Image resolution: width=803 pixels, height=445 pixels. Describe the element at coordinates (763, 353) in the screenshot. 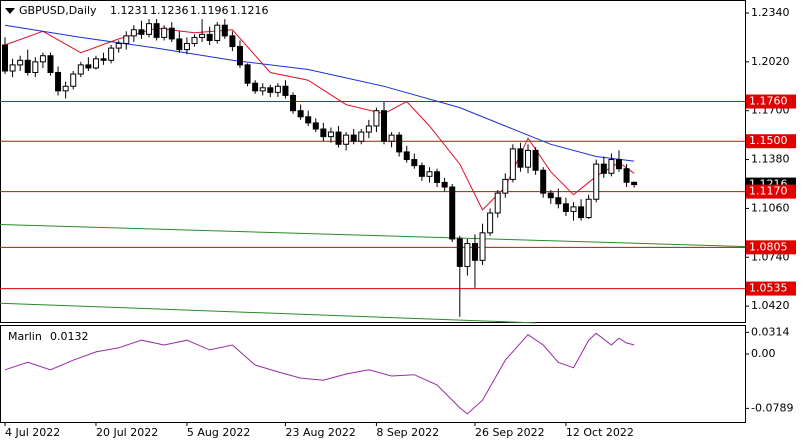

I see `indicator-y-tick-label: 0.00` at that location.